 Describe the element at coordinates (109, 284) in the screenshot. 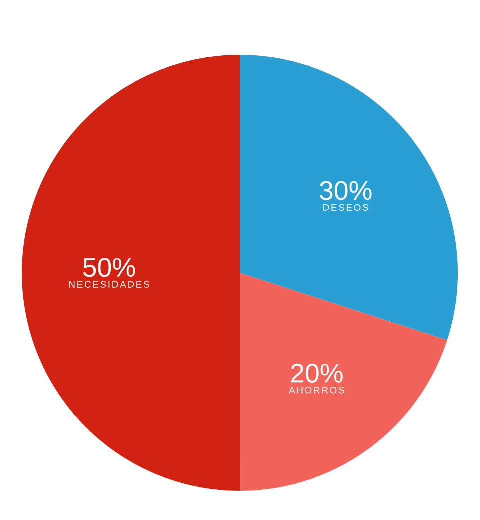

I see `slice-label: NECESIDADES` at that location.